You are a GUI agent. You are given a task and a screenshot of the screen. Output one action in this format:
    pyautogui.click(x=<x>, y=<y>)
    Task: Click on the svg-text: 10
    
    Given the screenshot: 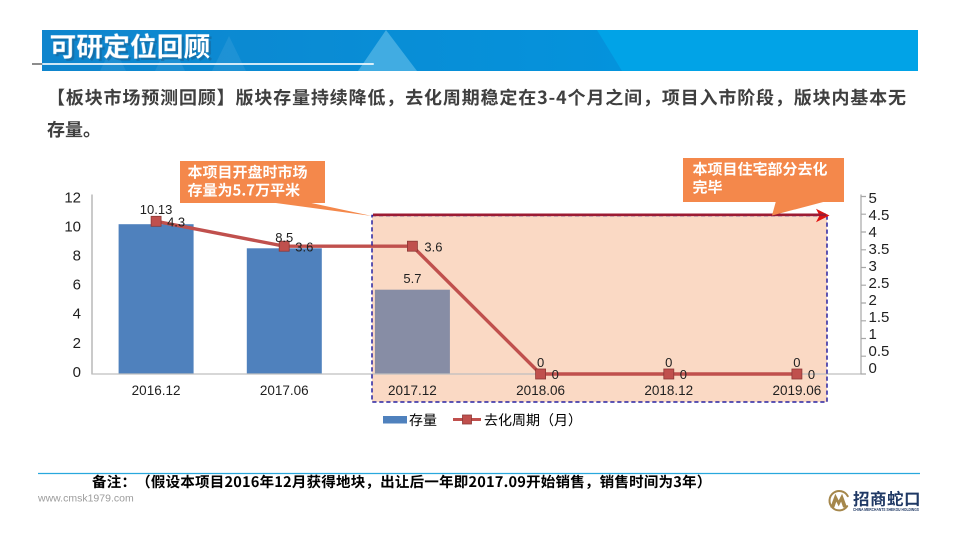 What is the action you would take?
    pyautogui.click(x=72, y=226)
    